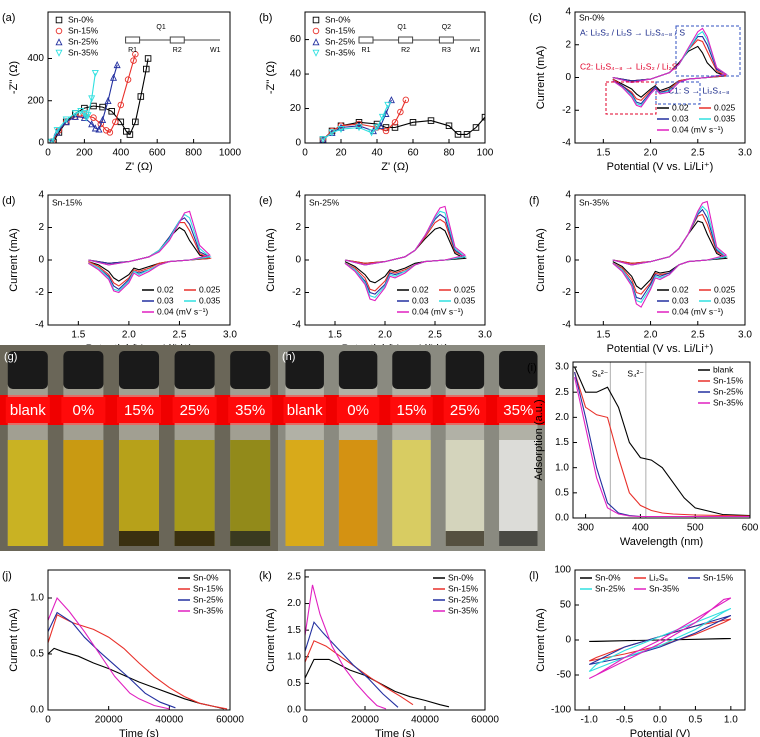  I want to click on y-axis-label: -Z'' (Ω), so click(271, 77).